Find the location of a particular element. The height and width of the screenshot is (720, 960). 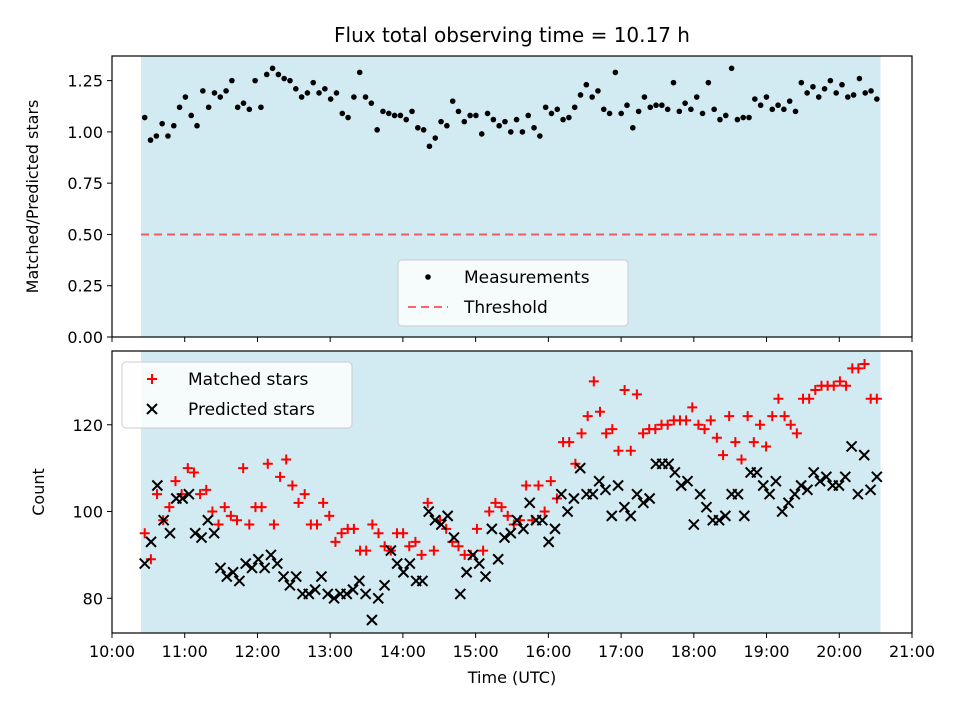

y-tick-label: 1.00 is located at coordinates (85, 132).